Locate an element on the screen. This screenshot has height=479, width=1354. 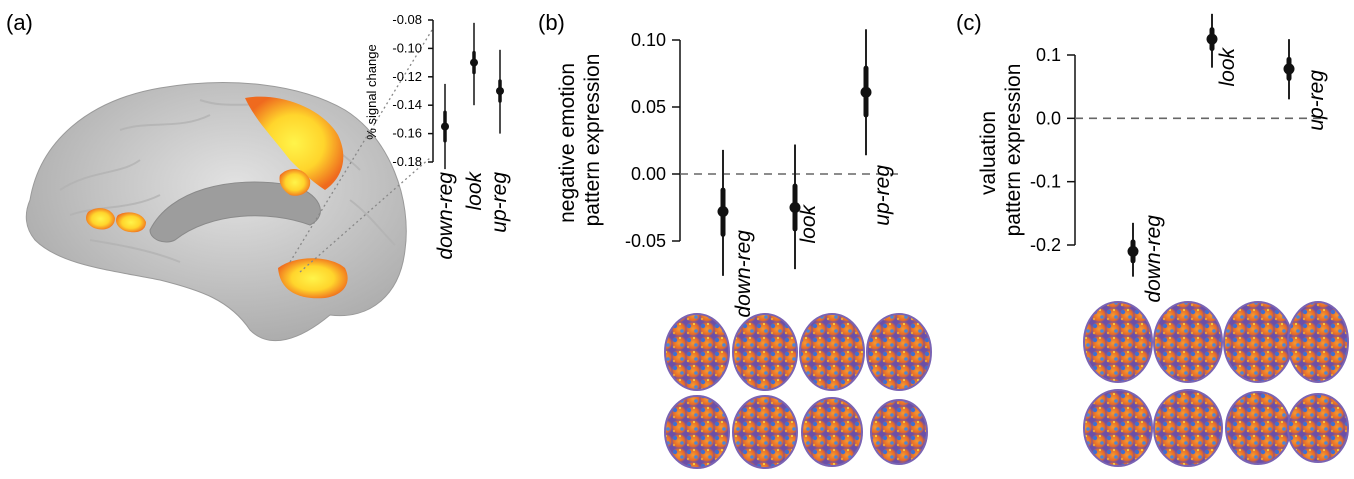
activation-dmpfc is located at coordinates (294, 143).